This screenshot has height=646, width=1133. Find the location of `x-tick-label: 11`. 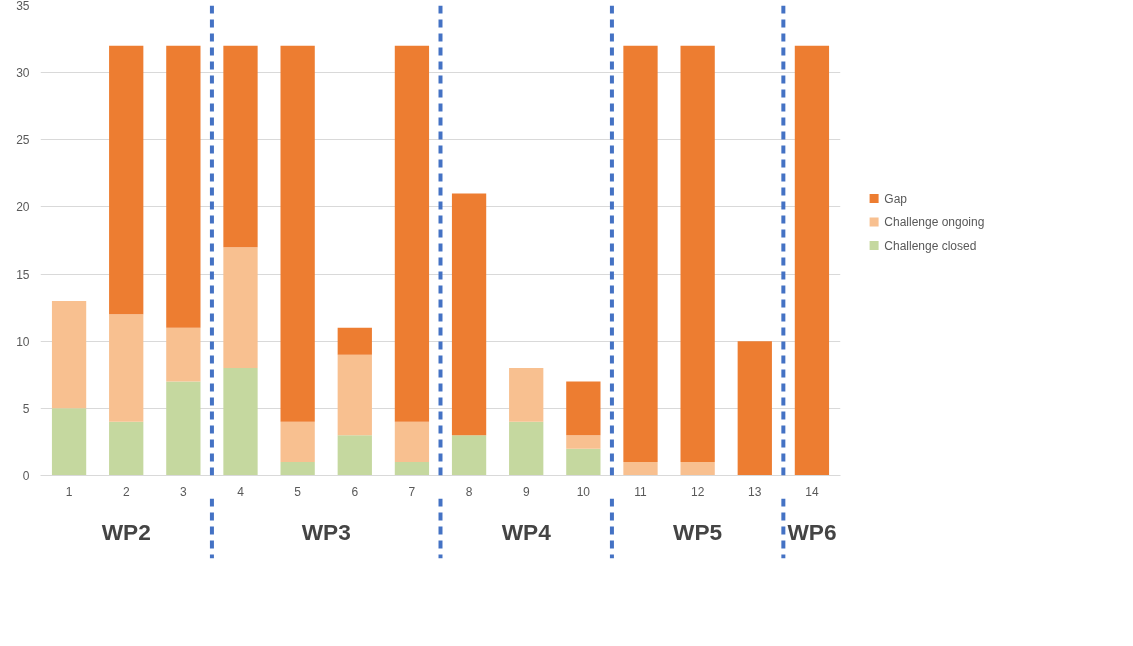

x-tick-label: 11 is located at coordinates (641, 491).